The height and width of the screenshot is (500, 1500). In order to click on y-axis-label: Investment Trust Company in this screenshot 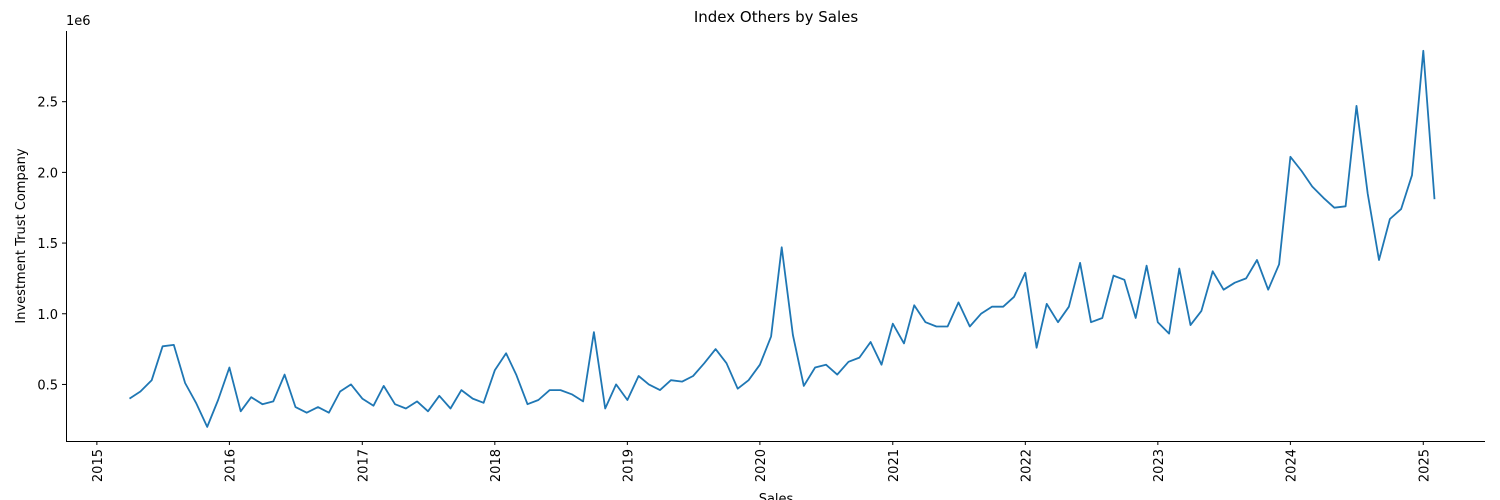, I will do `click(21, 236)`.